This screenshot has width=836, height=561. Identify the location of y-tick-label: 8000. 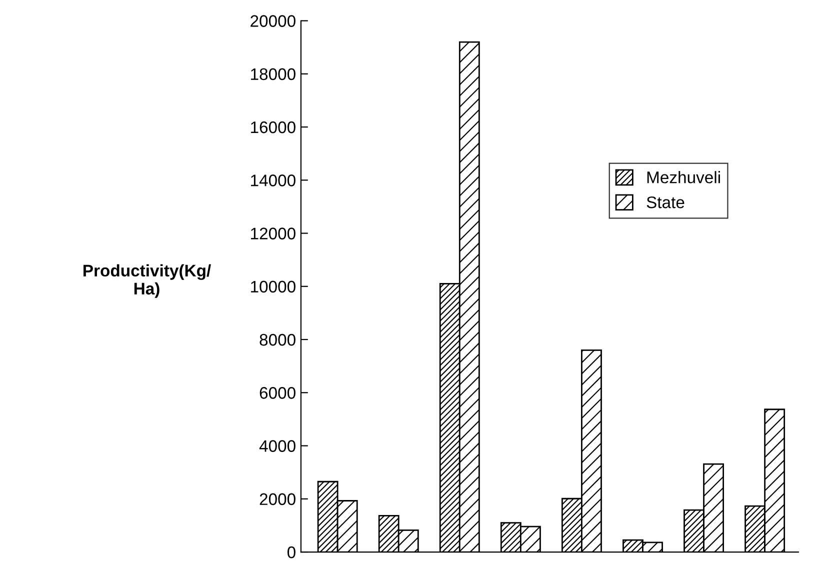
(278, 340).